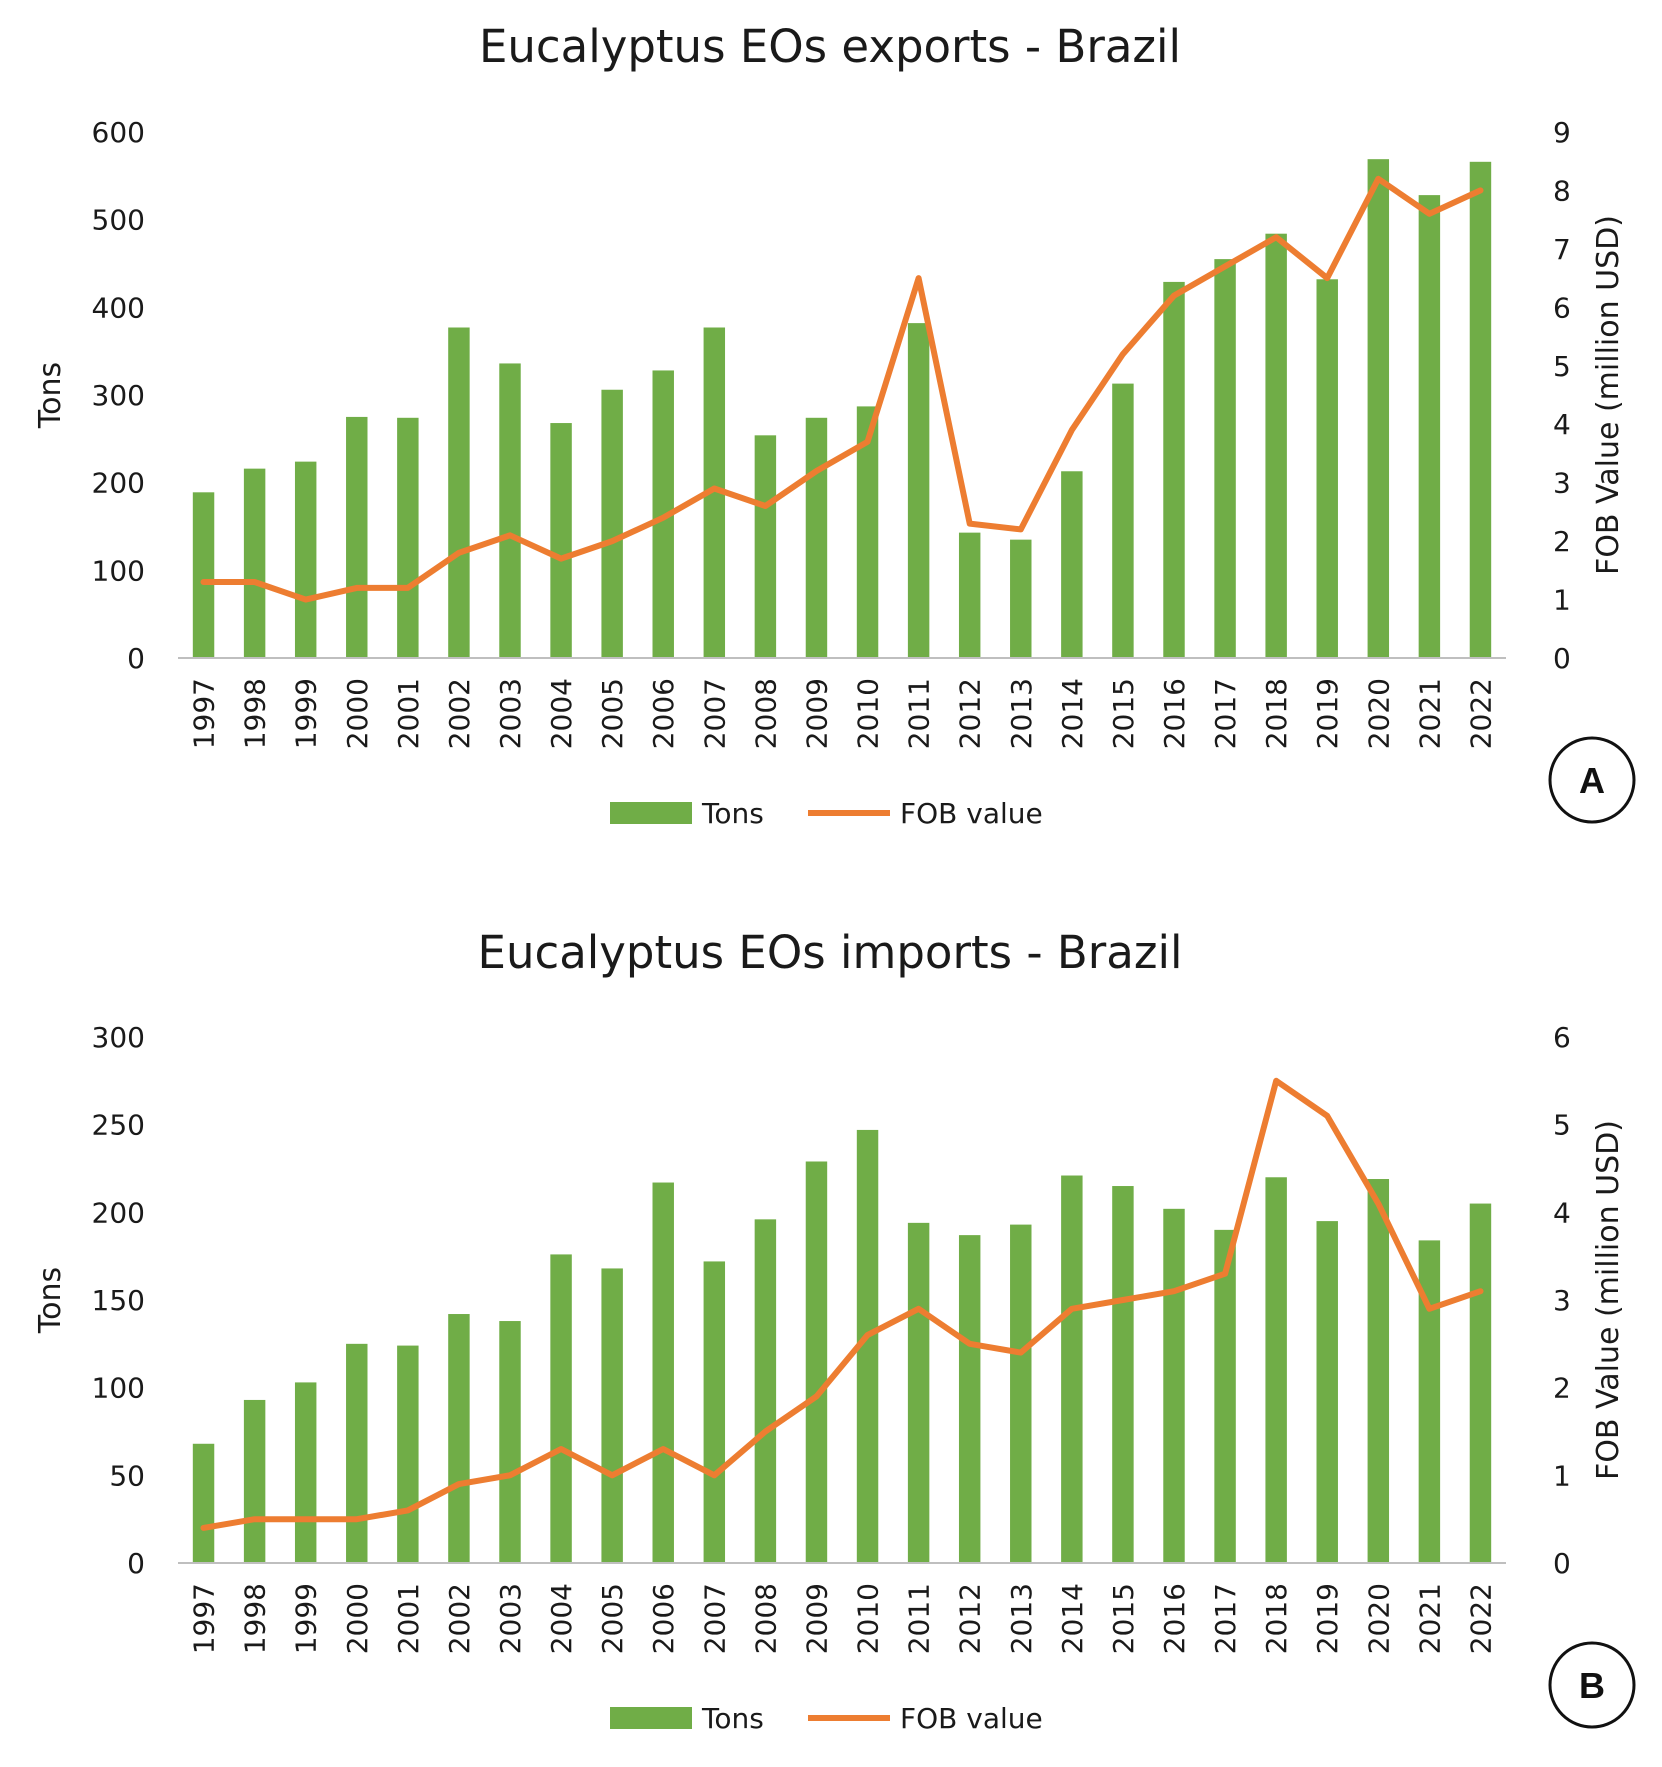 The image size is (1662, 1767). What do you see at coordinates (1174, 1618) in the screenshot?
I see `x-tick-label: 2016` at bounding box center [1174, 1618].